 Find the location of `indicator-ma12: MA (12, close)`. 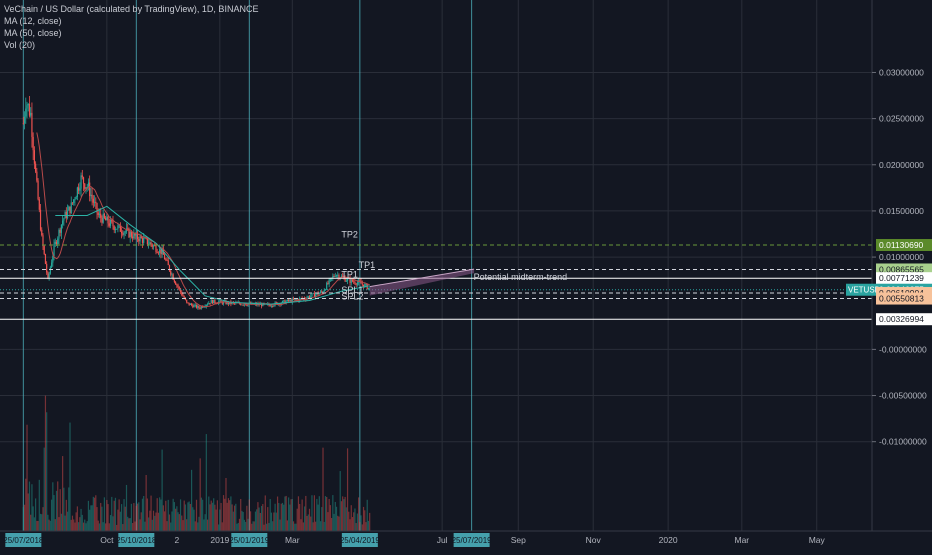

indicator-ma12: MA (12, close) is located at coordinates (33, 21).